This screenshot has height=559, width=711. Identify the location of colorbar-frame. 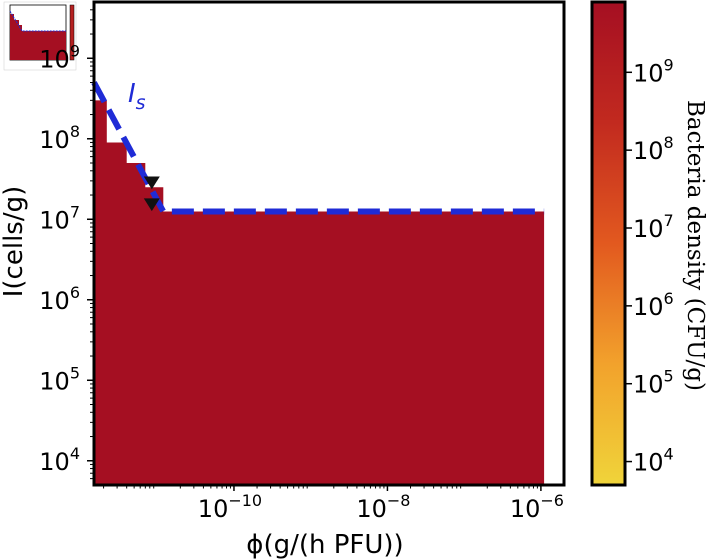
(608, 243).